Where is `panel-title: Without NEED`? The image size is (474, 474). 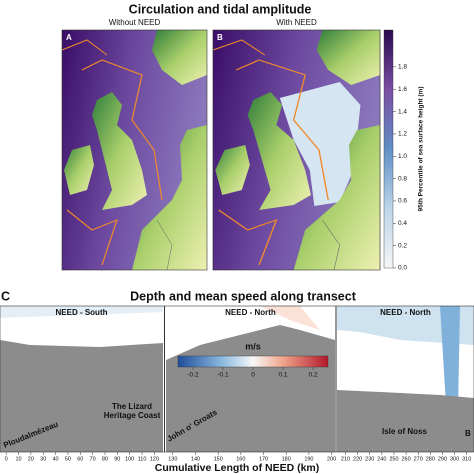
panel-title: Without NEED is located at coordinates (135, 22).